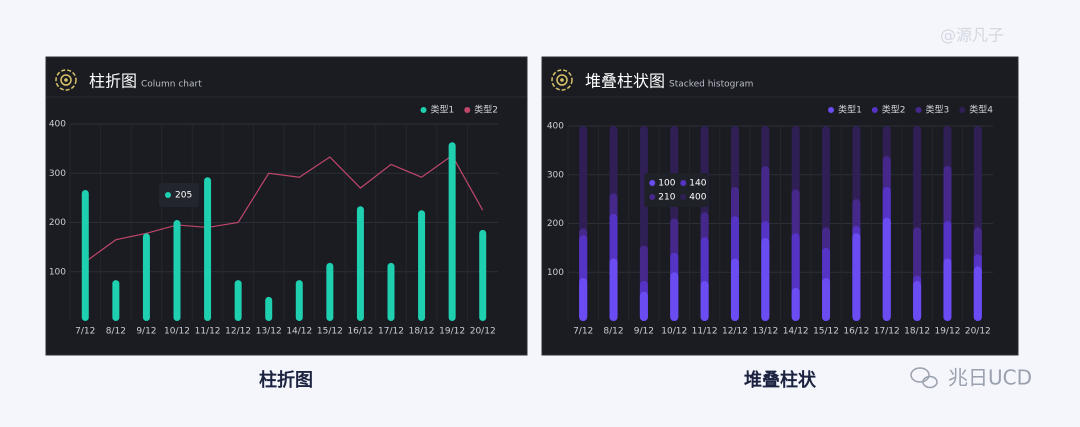  Describe the element at coordinates (972, 35) in the screenshot. I see `watermark: @源凡子` at that location.